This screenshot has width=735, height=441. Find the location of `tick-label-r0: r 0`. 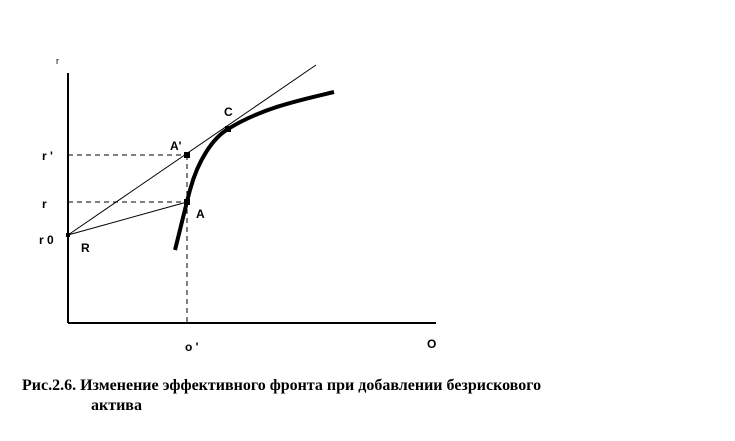

tick-label-r0: r 0 is located at coordinates (46, 240).